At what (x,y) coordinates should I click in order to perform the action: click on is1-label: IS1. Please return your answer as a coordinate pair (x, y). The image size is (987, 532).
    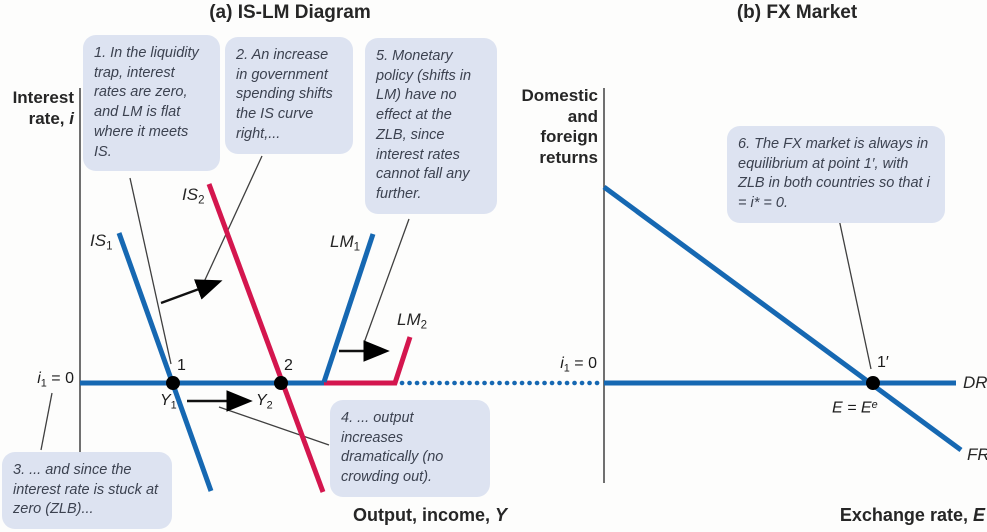
    Looking at the image, I should click on (101, 241).